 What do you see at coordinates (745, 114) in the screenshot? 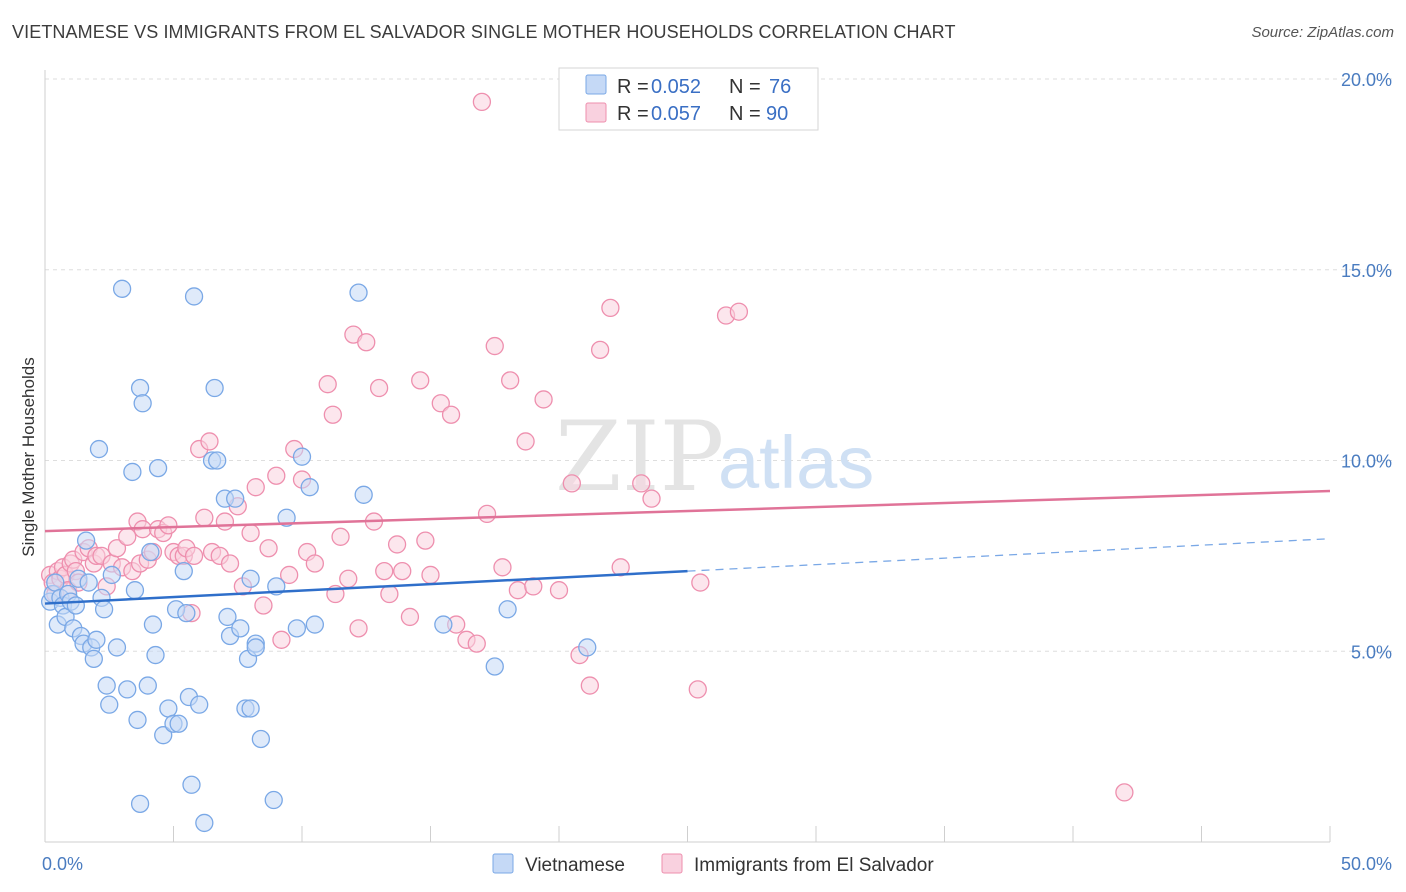
I see `legend-n-label-el-salvador: N =` at bounding box center [745, 114].